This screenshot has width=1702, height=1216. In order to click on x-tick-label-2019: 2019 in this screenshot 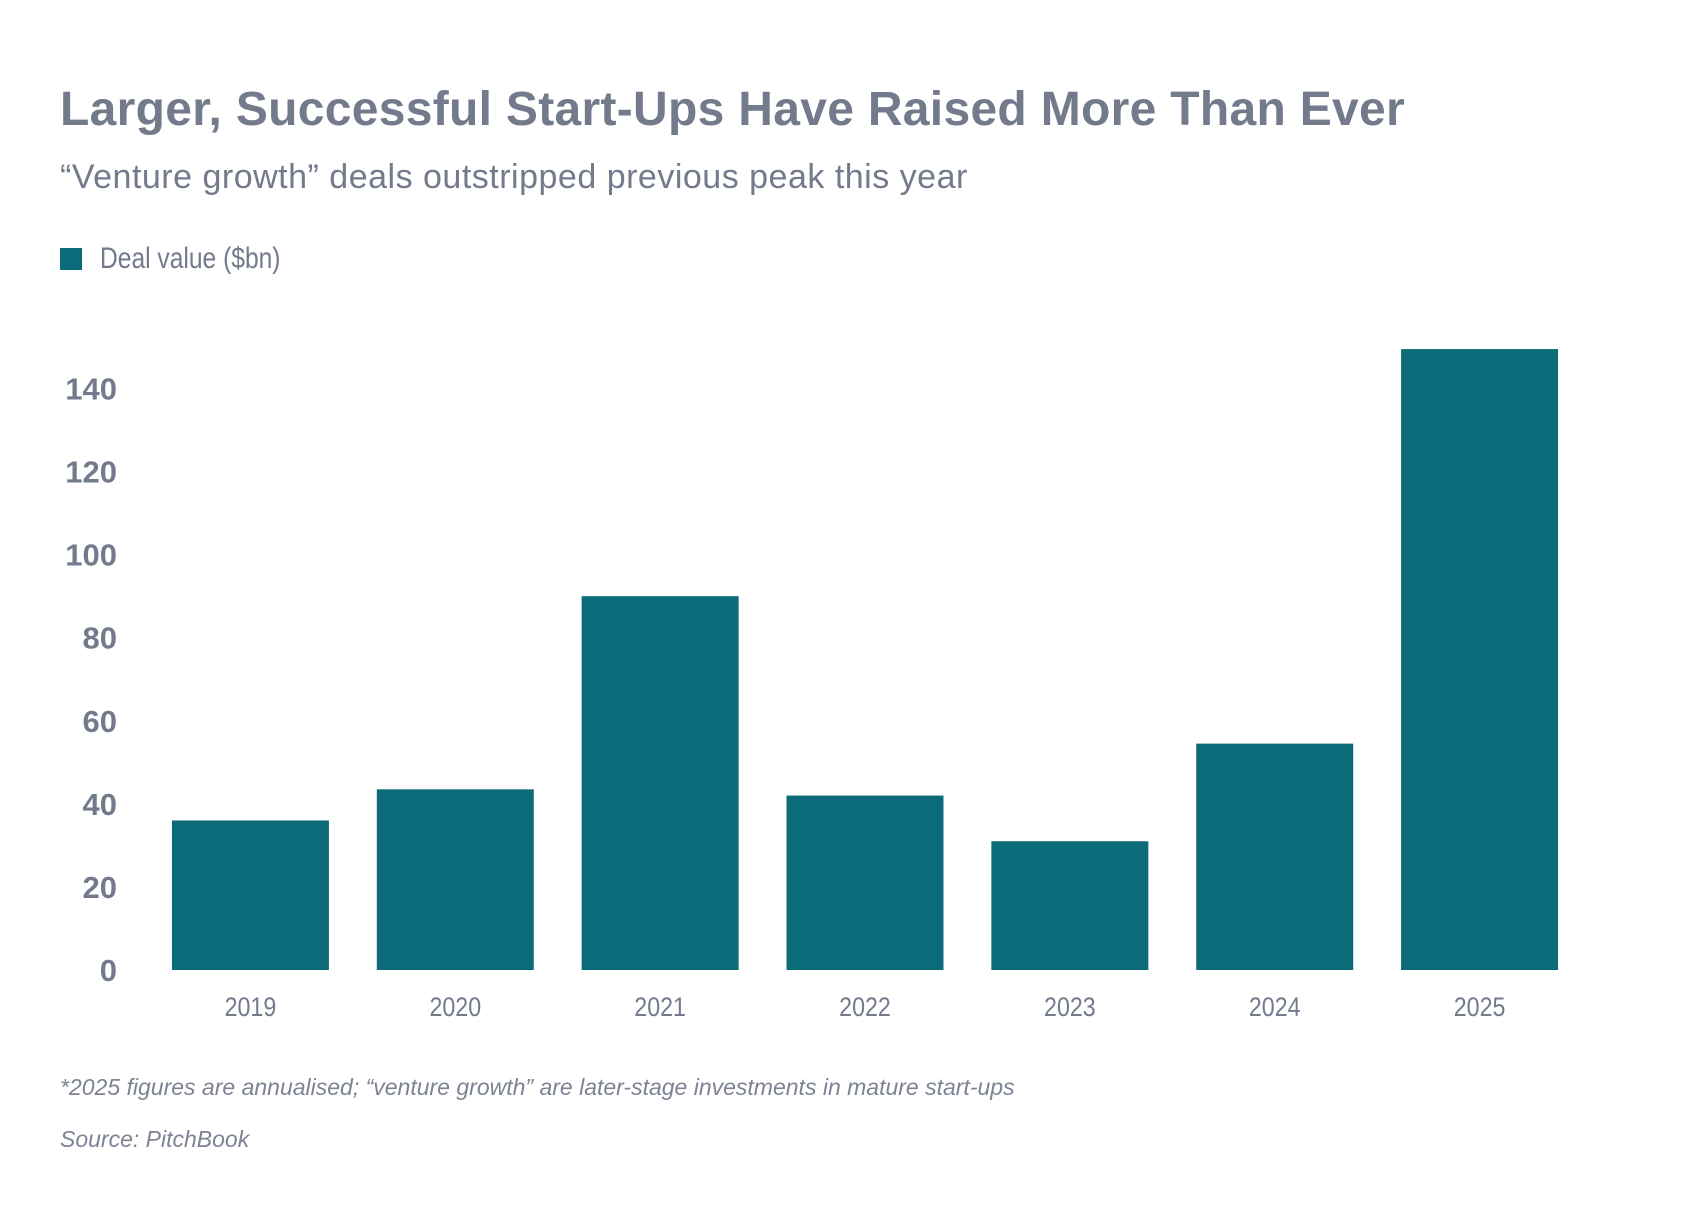, I will do `click(251, 1007)`.